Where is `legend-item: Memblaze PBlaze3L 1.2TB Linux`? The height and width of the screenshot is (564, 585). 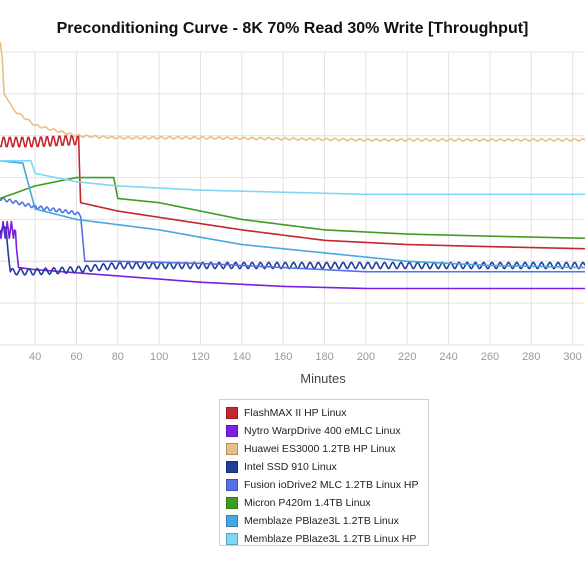
legend-item: Memblaze PBlaze3L 1.2TB Linux is located at coordinates (327, 521).